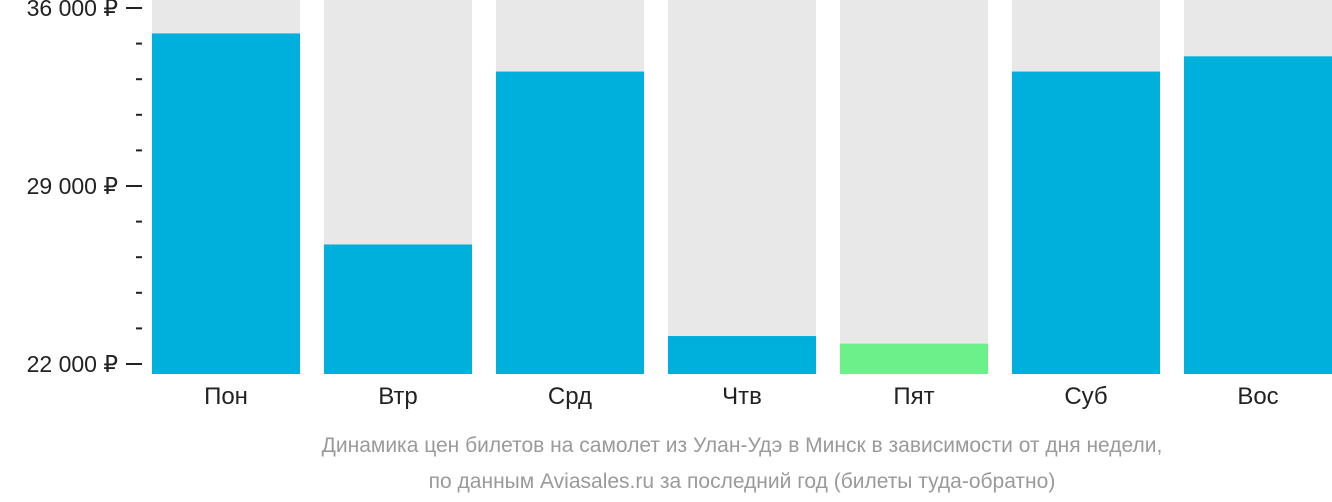  Describe the element at coordinates (72, 364) in the screenshot. I see `y-tick-label-2: 22 000 ₽` at that location.